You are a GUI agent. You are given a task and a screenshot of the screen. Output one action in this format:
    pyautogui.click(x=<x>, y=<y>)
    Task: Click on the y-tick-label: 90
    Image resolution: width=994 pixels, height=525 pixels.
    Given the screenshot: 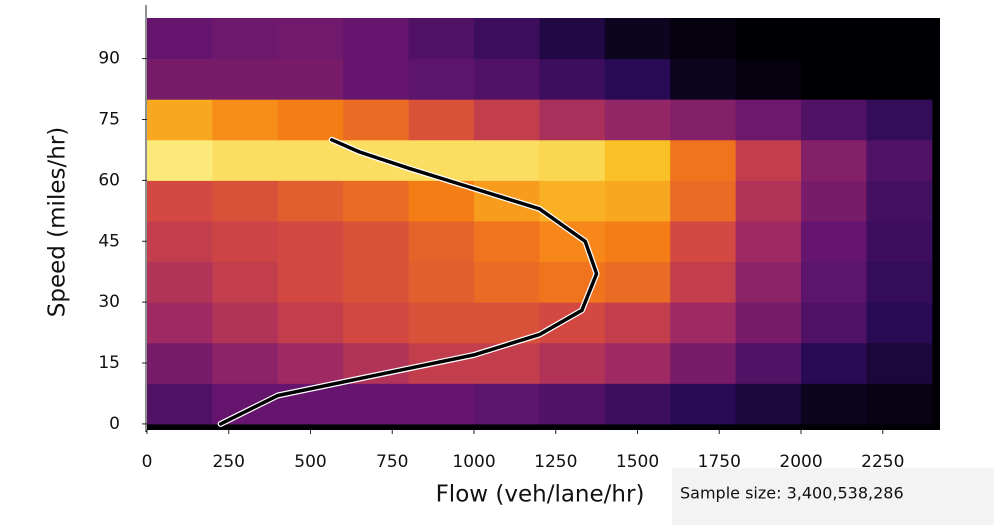 What is the action you would take?
    pyautogui.click(x=109, y=59)
    